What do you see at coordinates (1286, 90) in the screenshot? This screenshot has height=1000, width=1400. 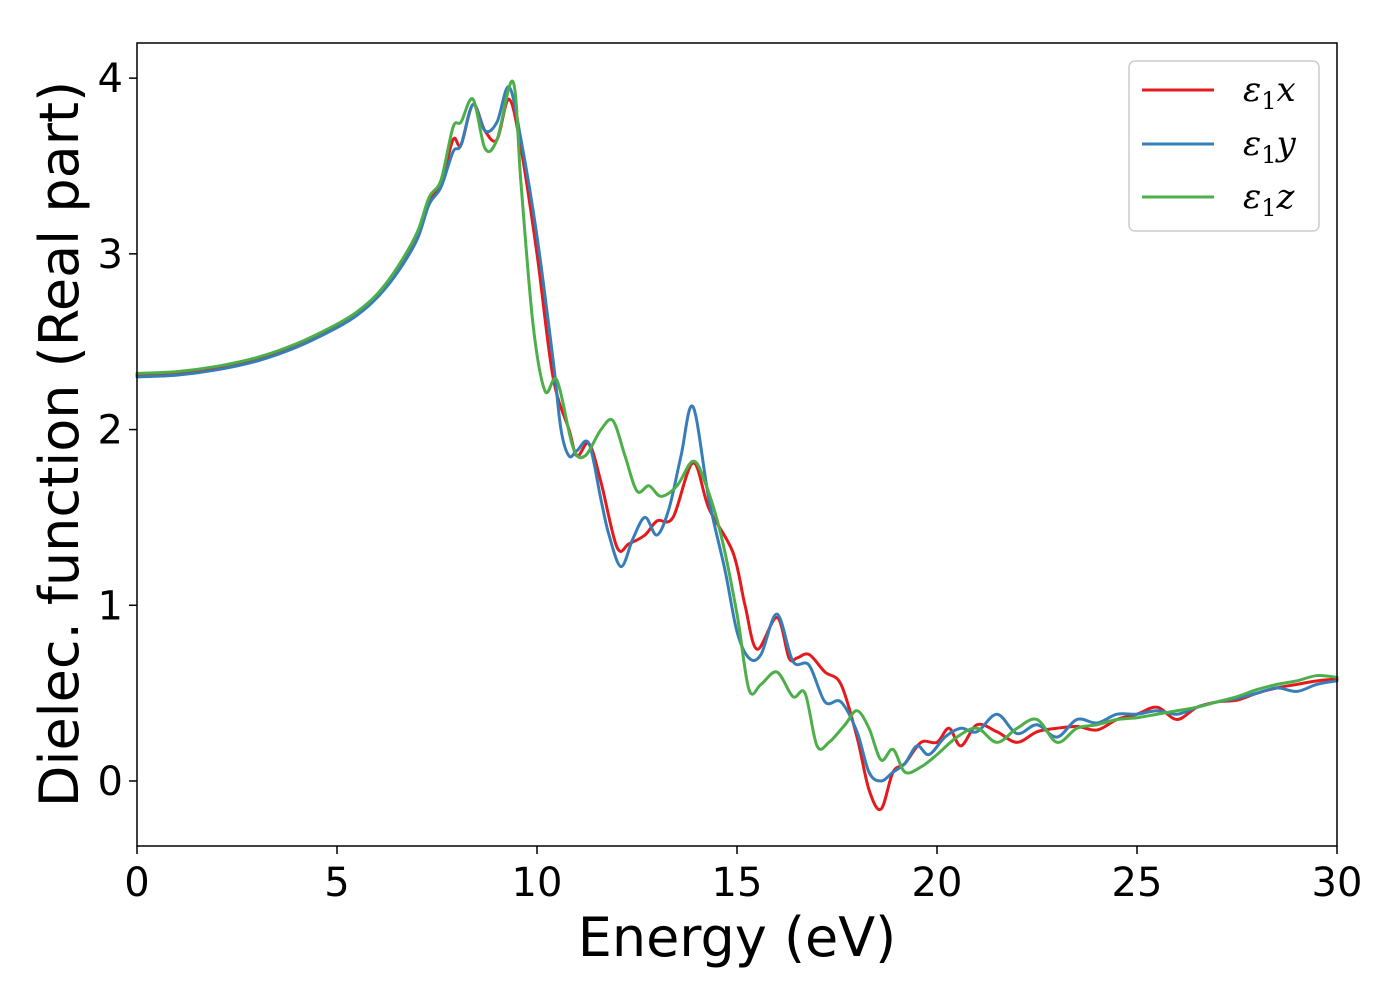 I see `legend-label-e1x-suffix: x` at bounding box center [1286, 90].